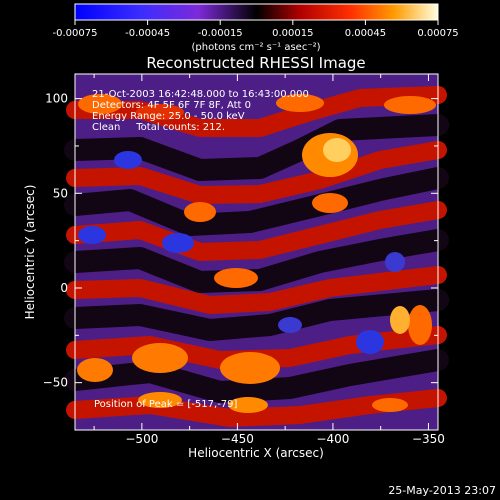 The height and width of the screenshot is (500, 500). I want to click on footer-timestamp: 25-May-2013 23:07, so click(442, 490).